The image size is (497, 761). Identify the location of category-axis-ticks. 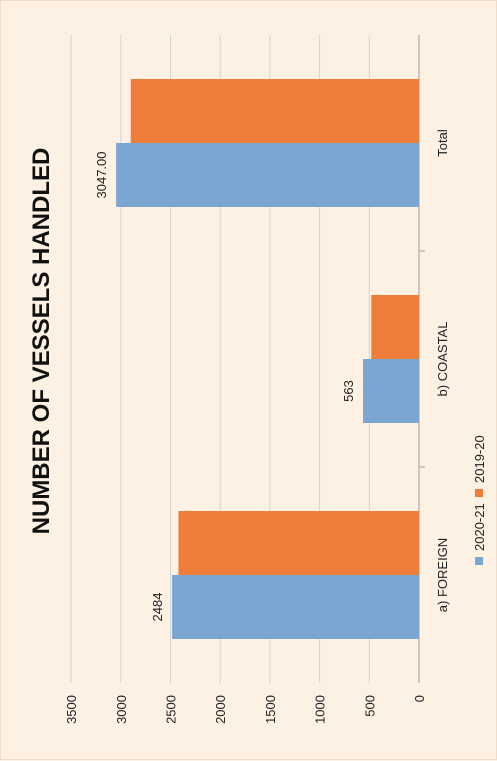
(422, 359).